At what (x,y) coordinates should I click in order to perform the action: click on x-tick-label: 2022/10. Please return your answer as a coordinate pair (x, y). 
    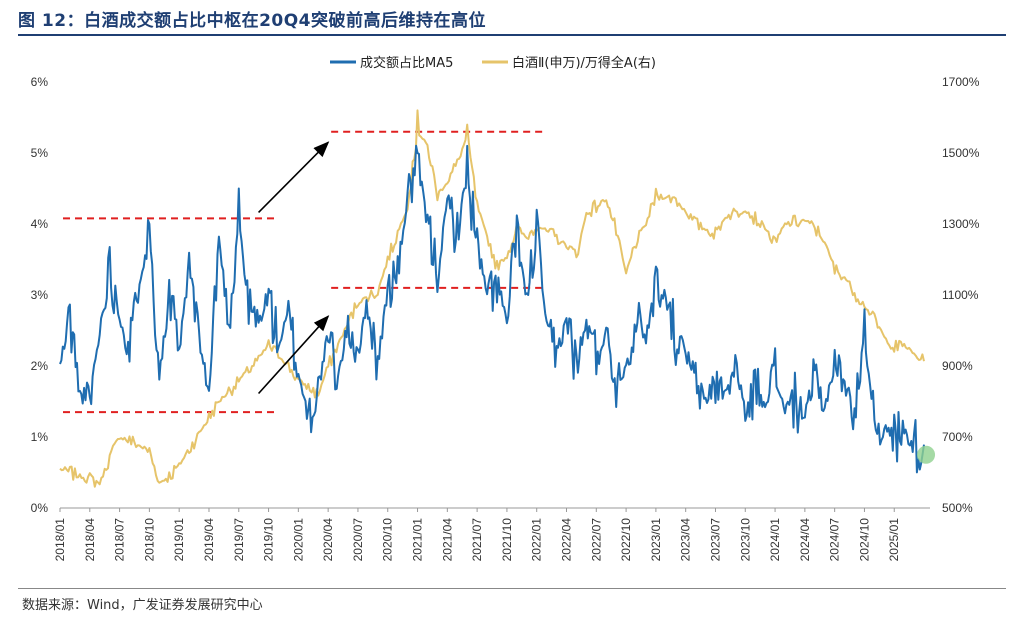
    Looking at the image, I should click on (626, 540).